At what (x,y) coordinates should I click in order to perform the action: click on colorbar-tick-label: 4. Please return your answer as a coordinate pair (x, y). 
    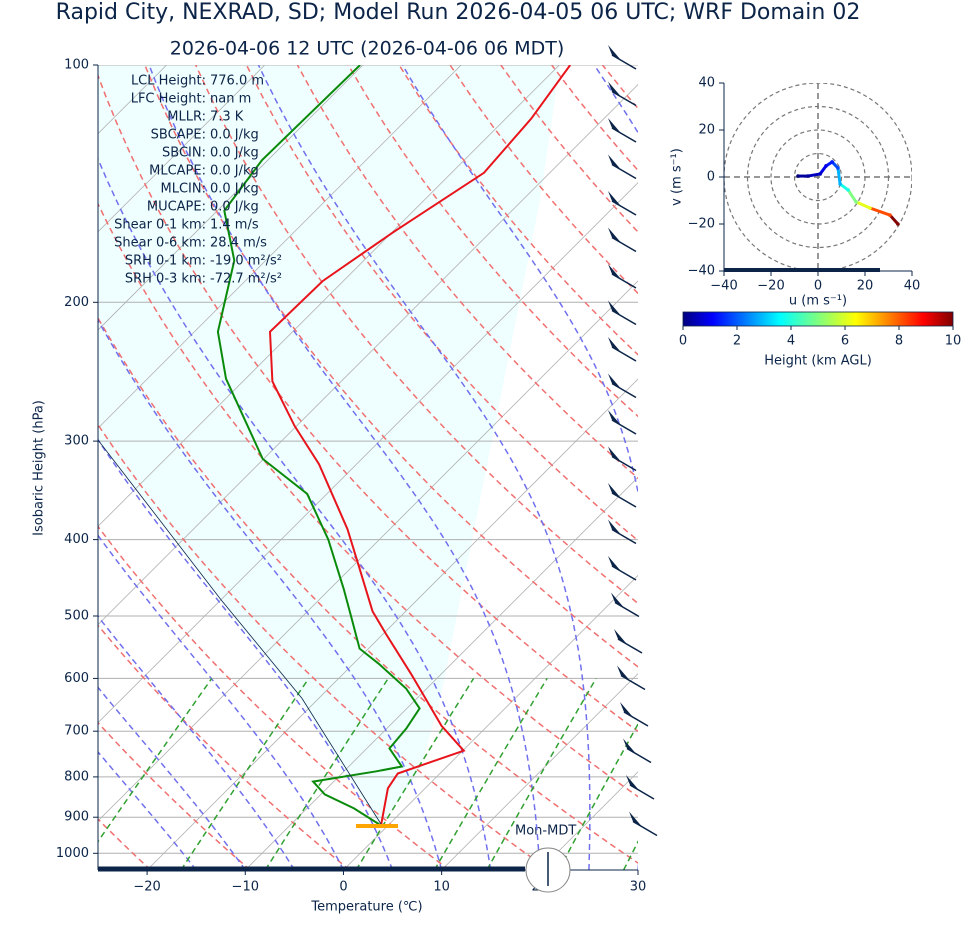
    Looking at the image, I should click on (791, 341).